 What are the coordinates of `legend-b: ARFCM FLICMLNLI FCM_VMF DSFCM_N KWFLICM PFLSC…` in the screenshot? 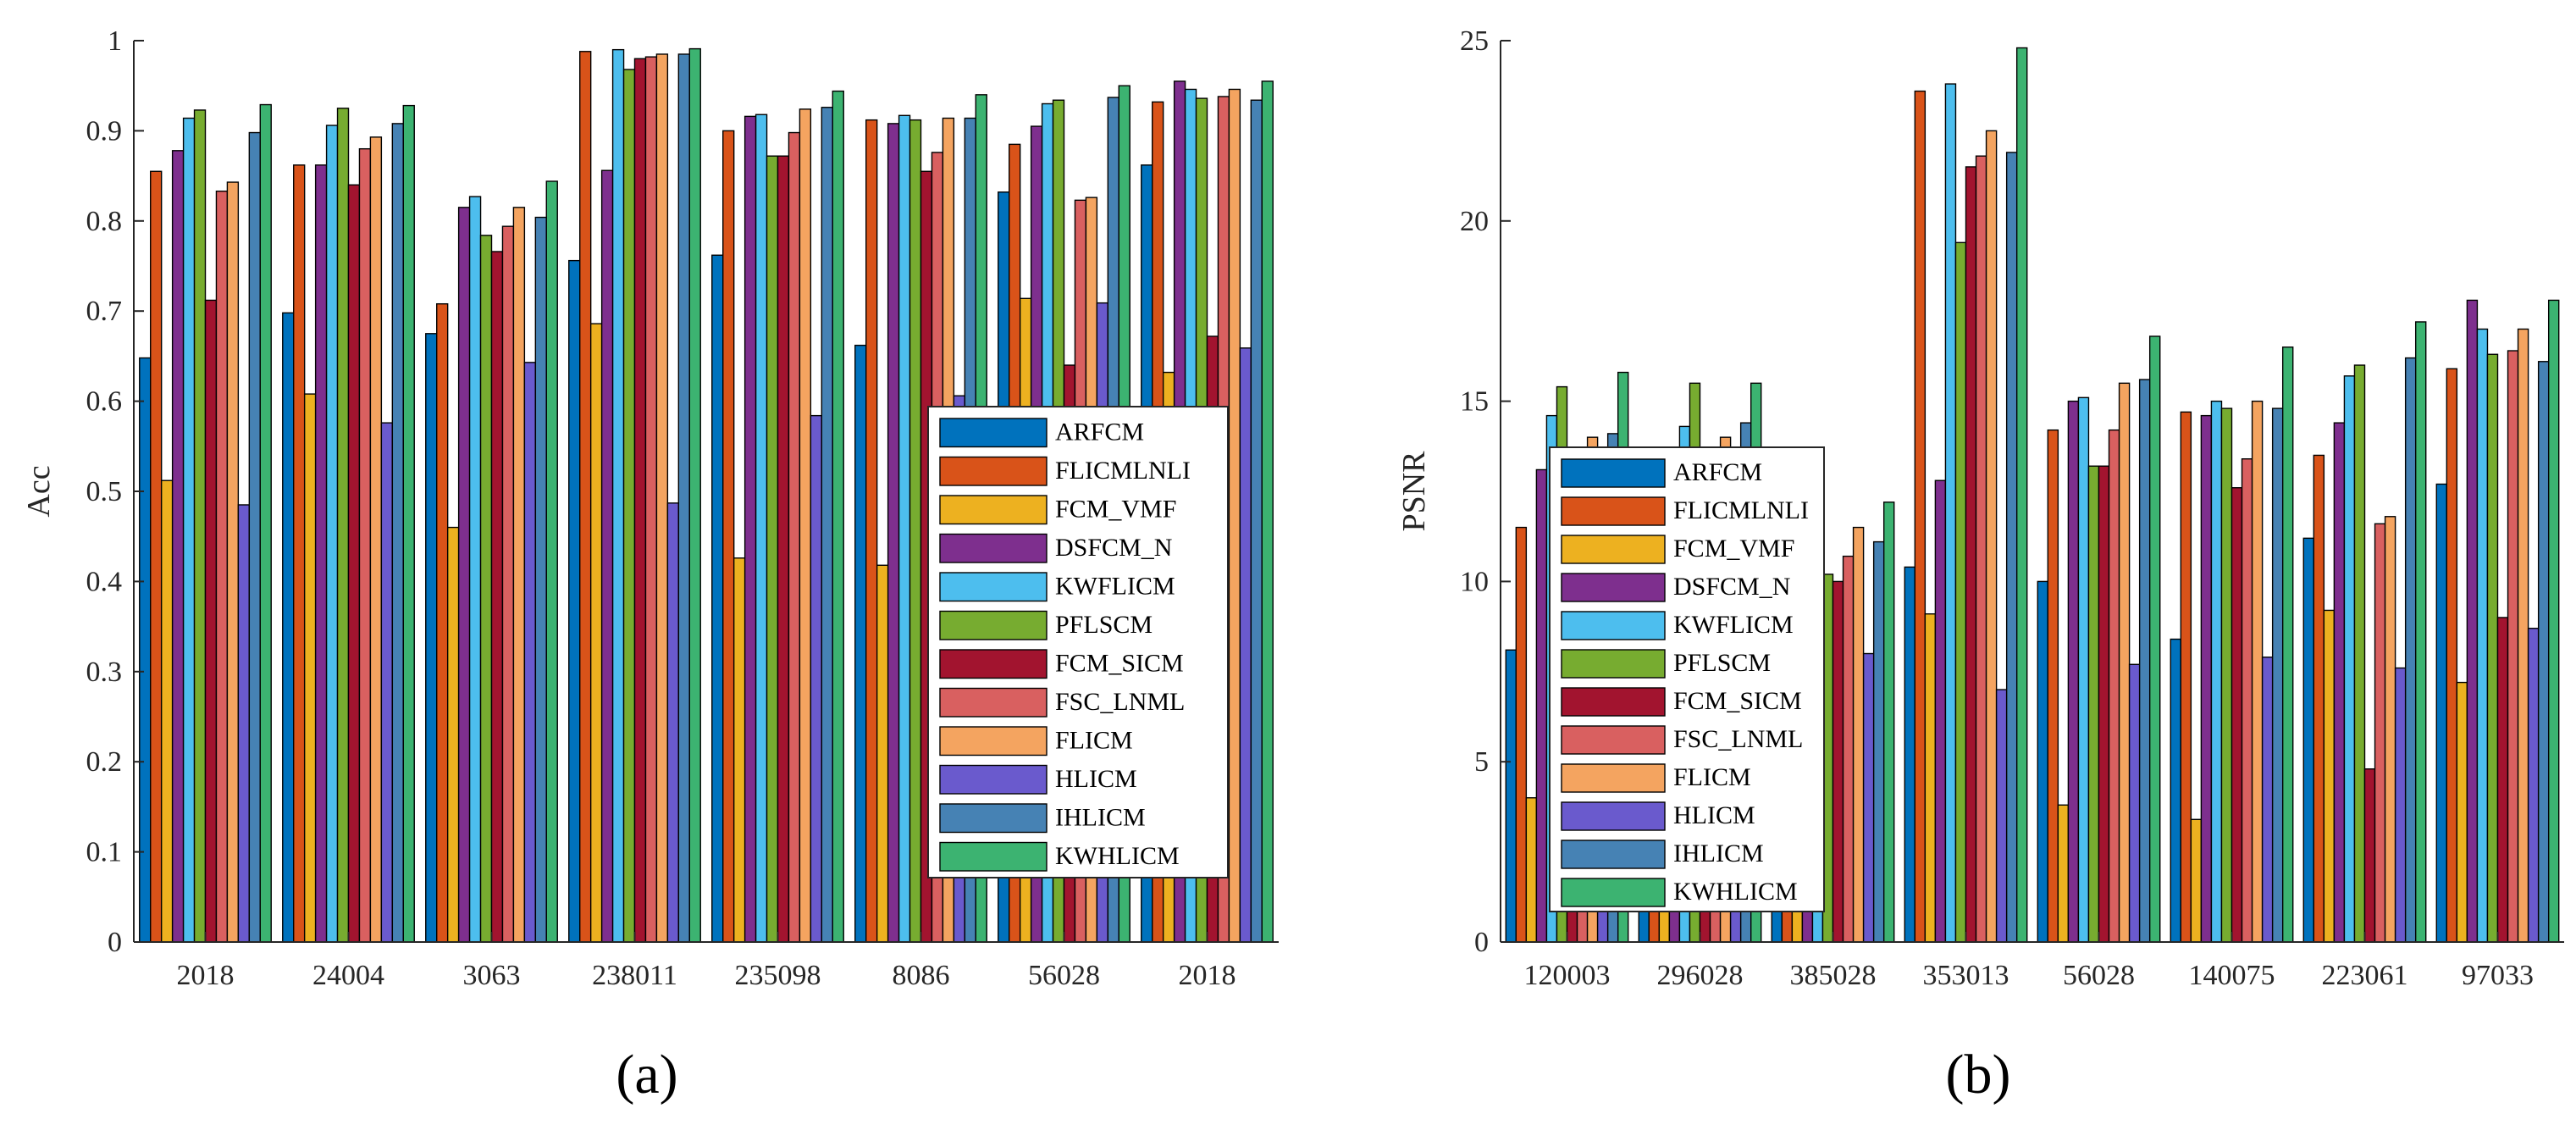 It's located at (1687, 679).